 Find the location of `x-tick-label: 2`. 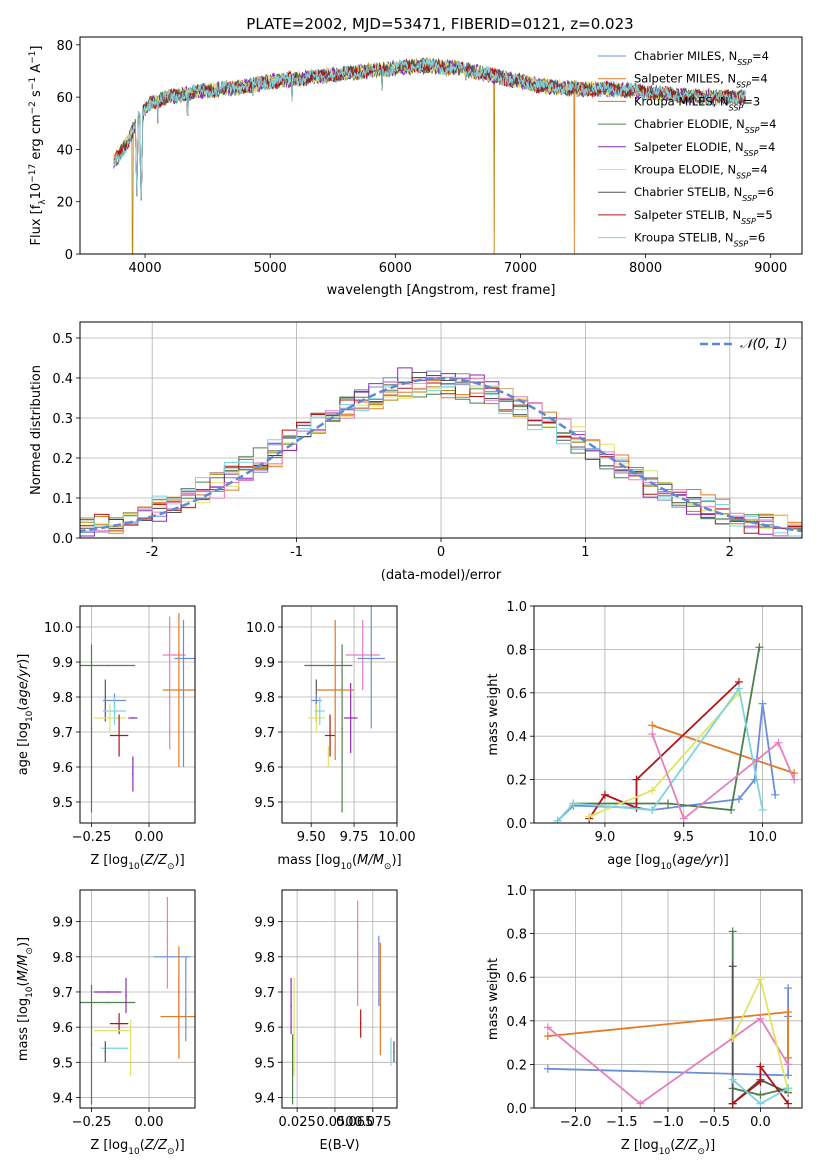

x-tick-label: 2 is located at coordinates (730, 552).